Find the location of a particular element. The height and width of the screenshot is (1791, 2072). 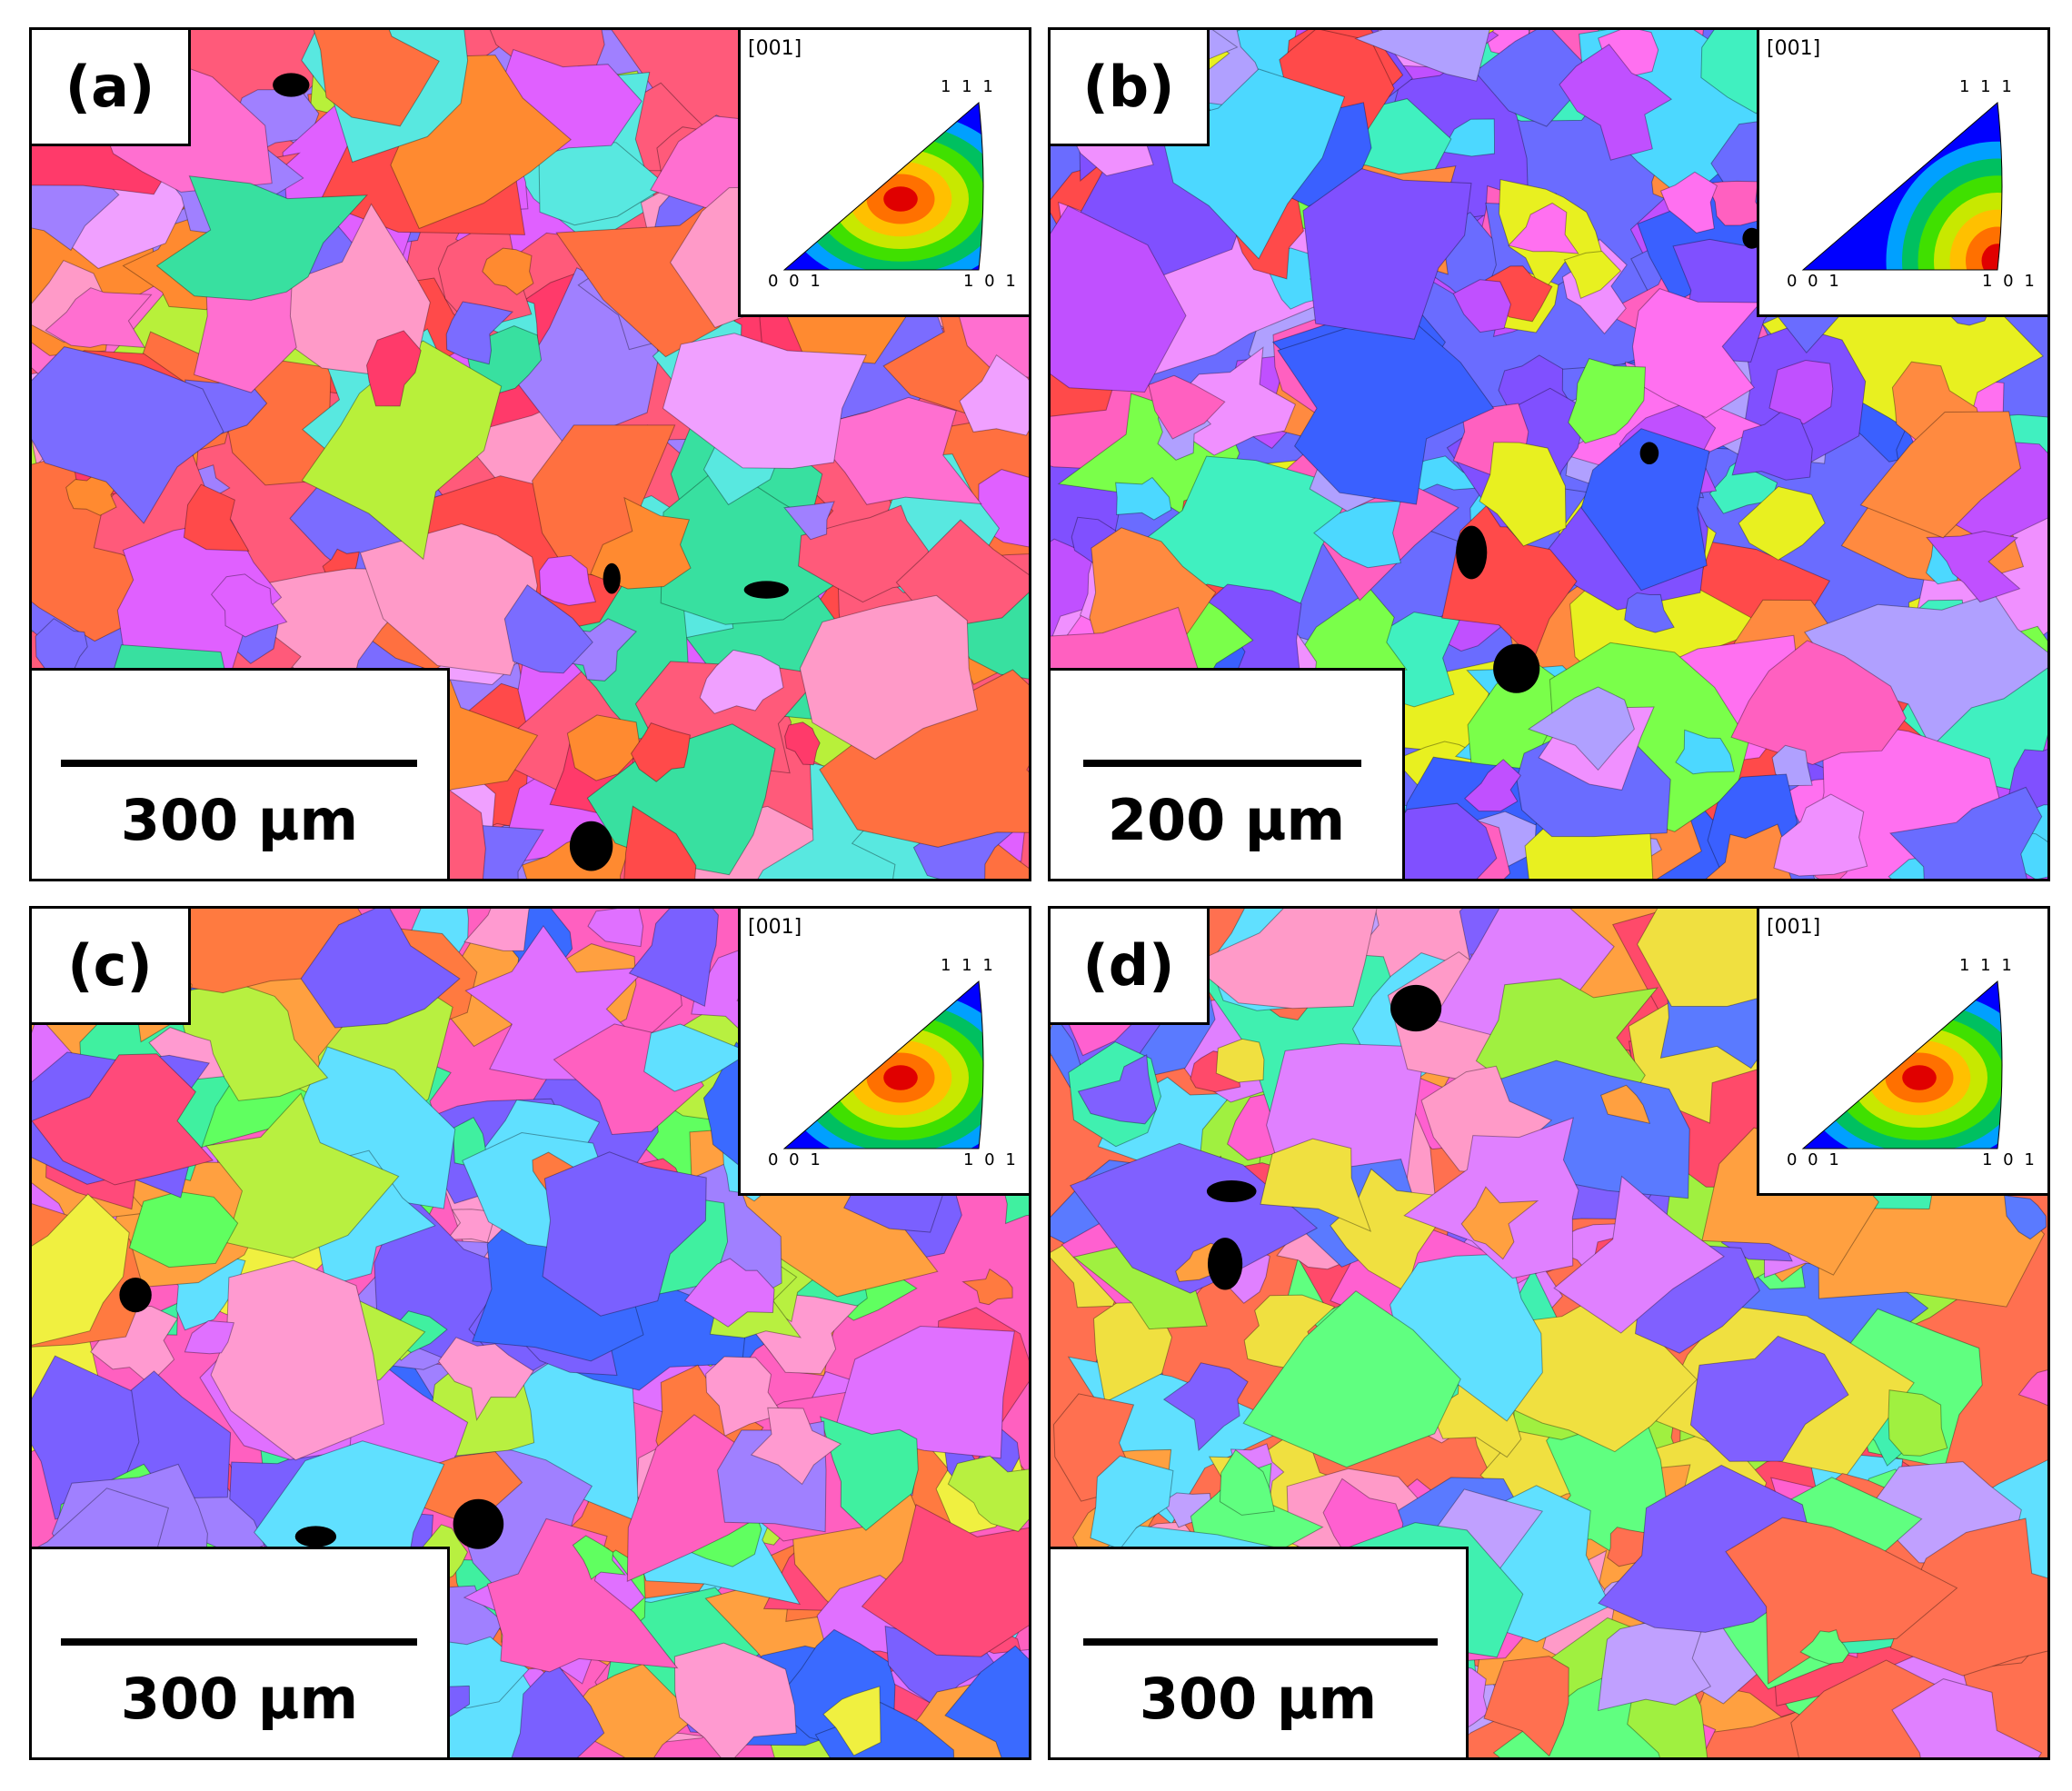

ipf-contours is located at coordinates (1903, 186).